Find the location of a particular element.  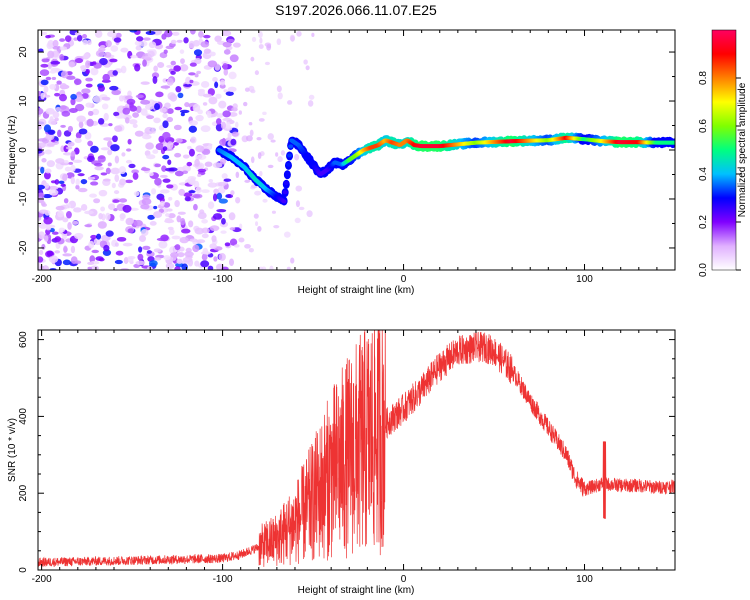

y-tick-label: 0 is located at coordinates (23, 150).